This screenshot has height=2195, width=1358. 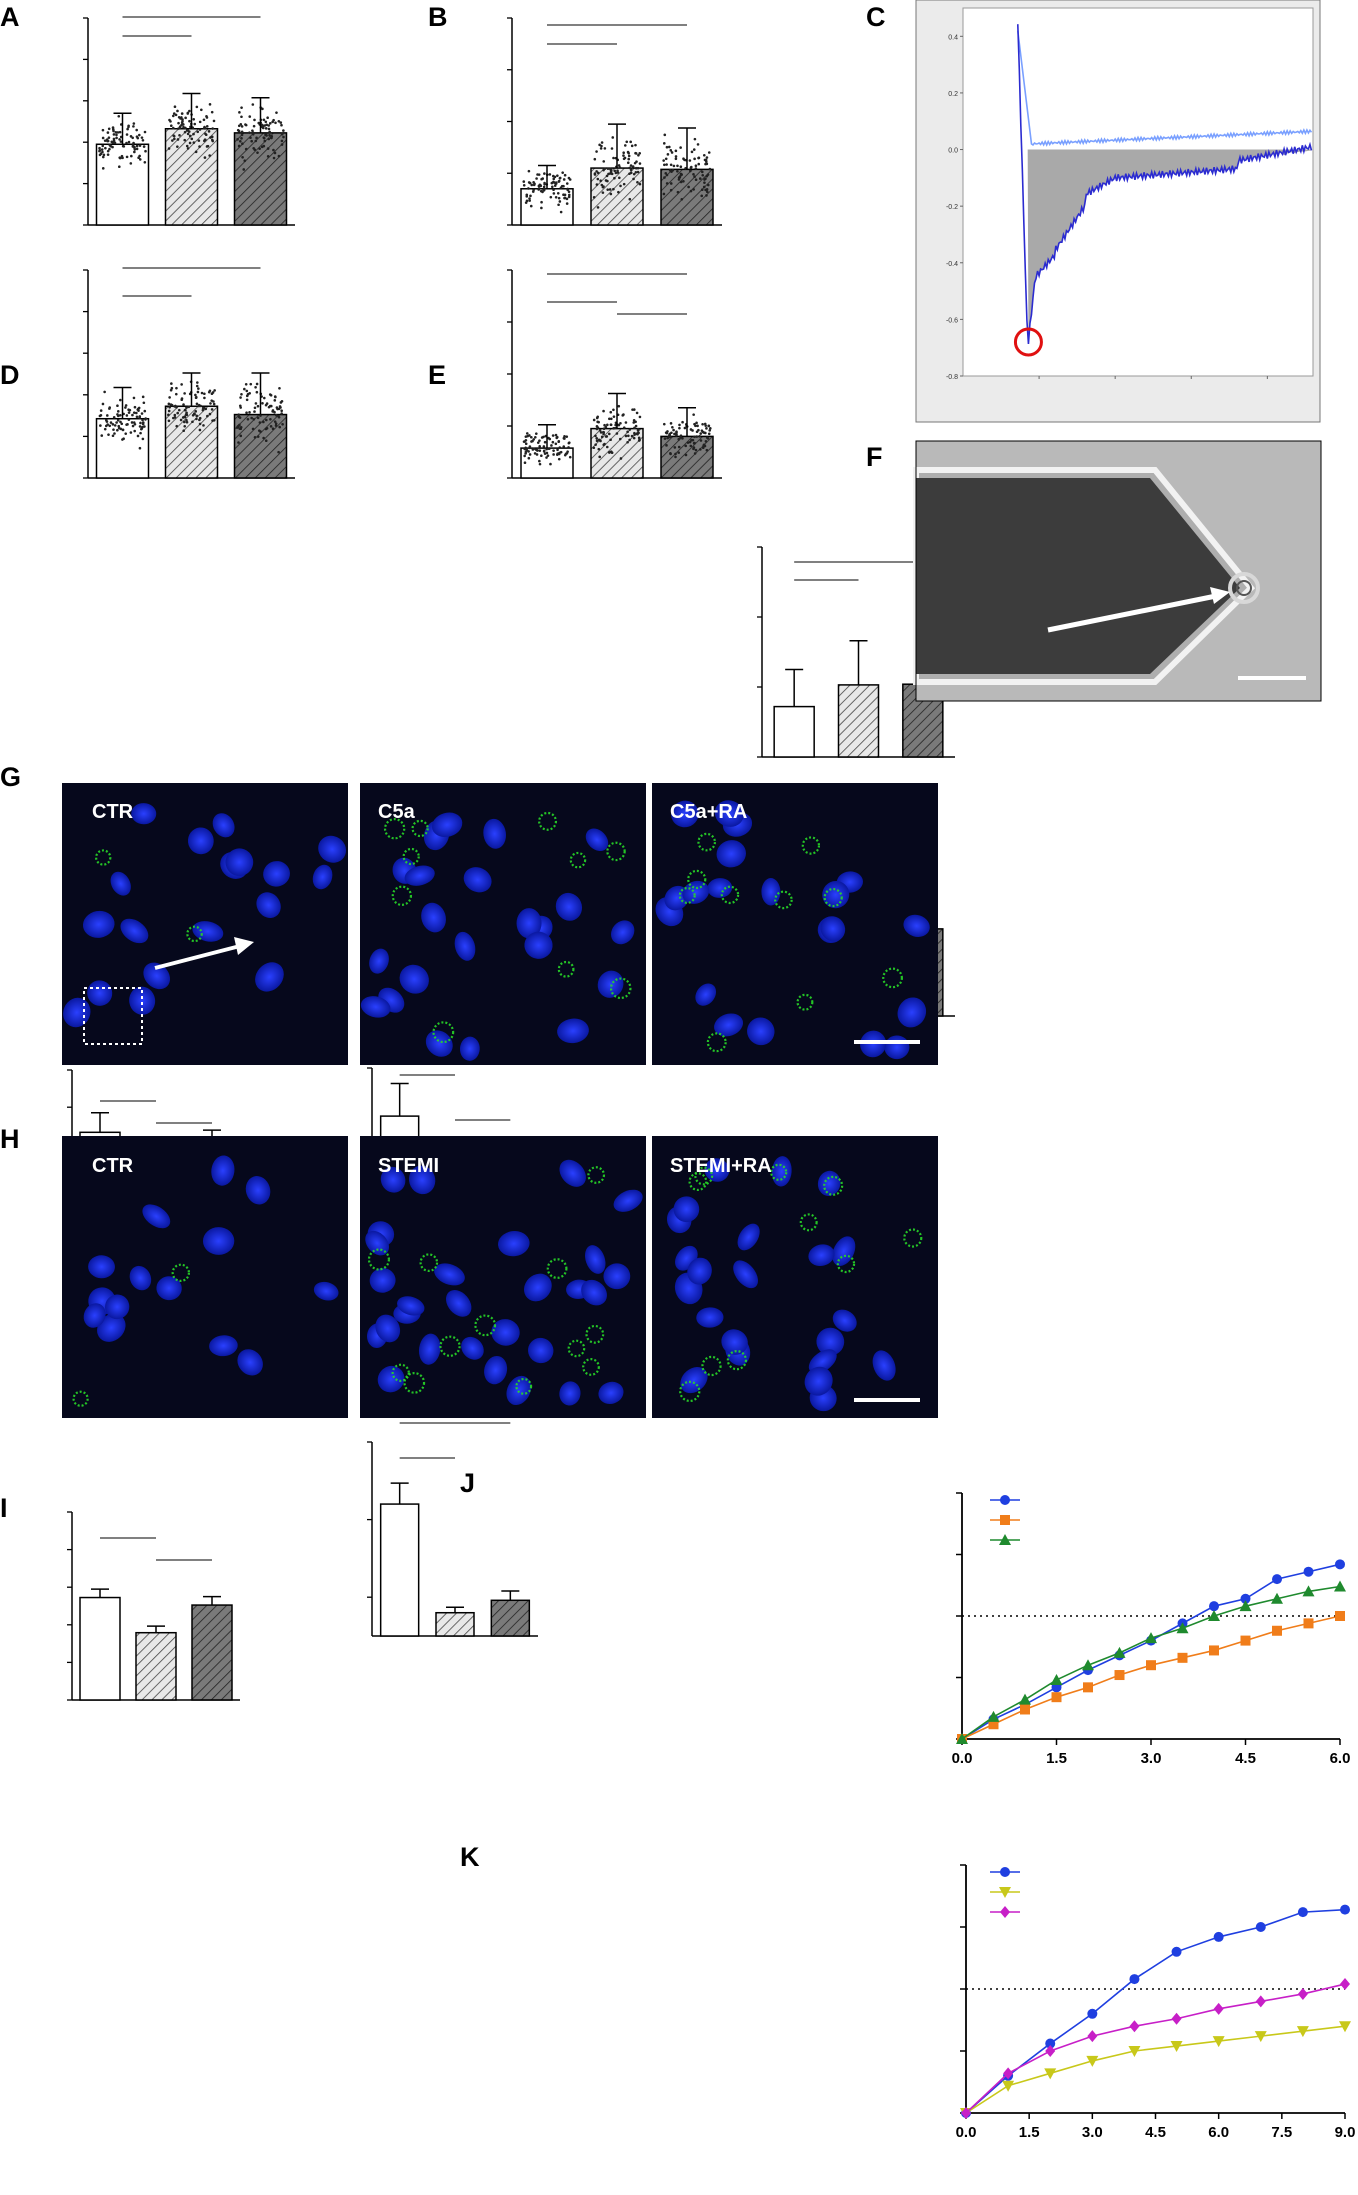 What do you see at coordinates (197, 957) in the screenshot?
I see `monocyte-arrow` at bounding box center [197, 957].